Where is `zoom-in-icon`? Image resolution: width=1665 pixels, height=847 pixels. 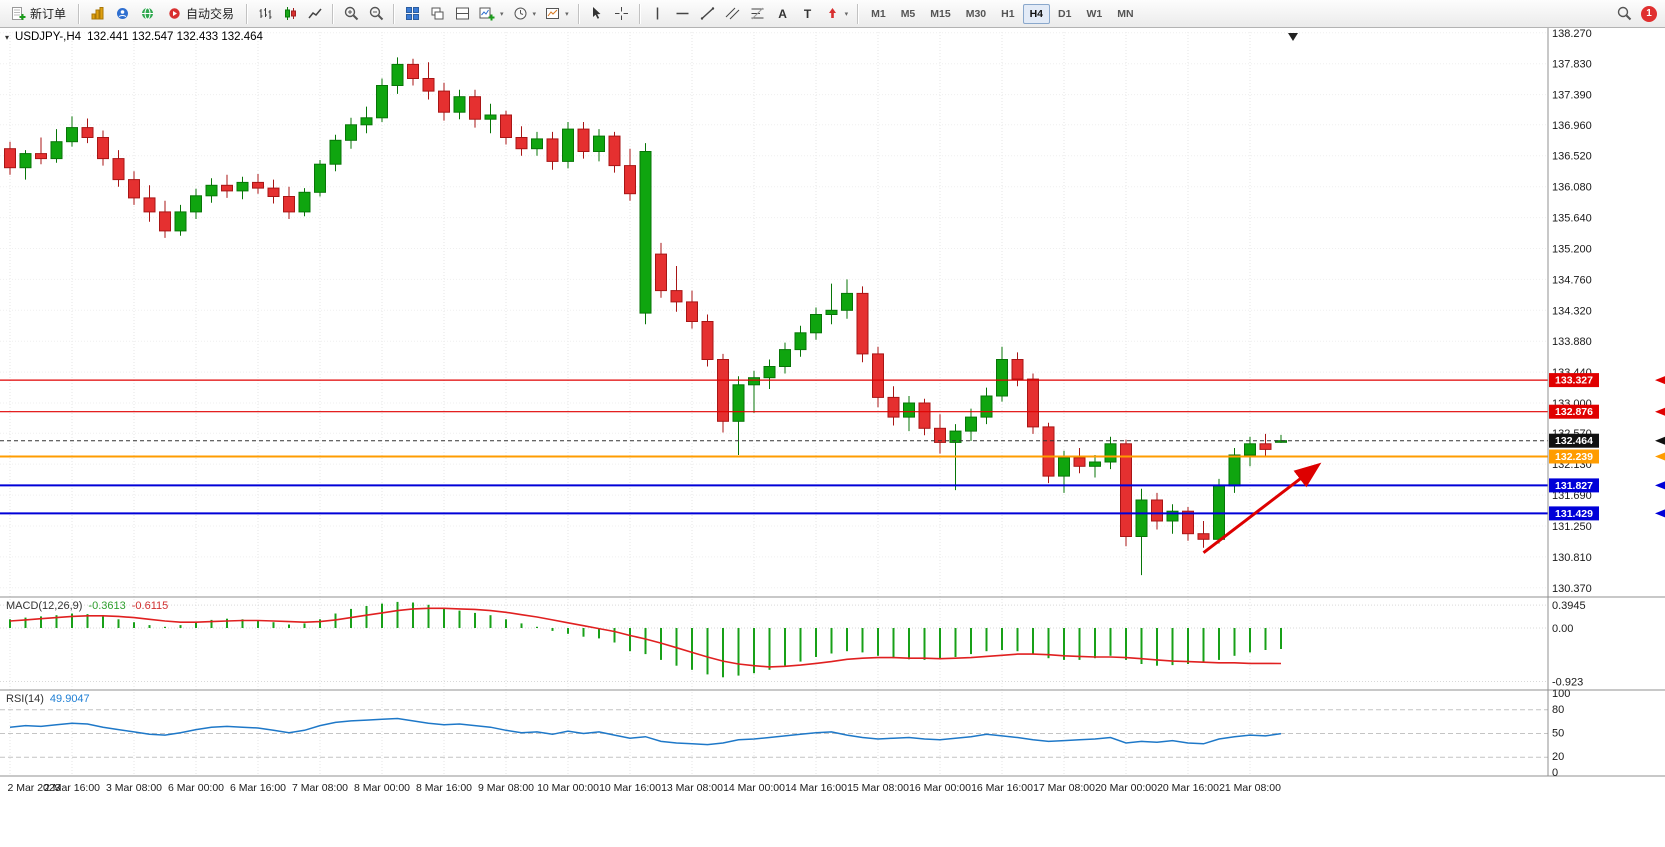
zoom-in-icon is located at coordinates (351, 13).